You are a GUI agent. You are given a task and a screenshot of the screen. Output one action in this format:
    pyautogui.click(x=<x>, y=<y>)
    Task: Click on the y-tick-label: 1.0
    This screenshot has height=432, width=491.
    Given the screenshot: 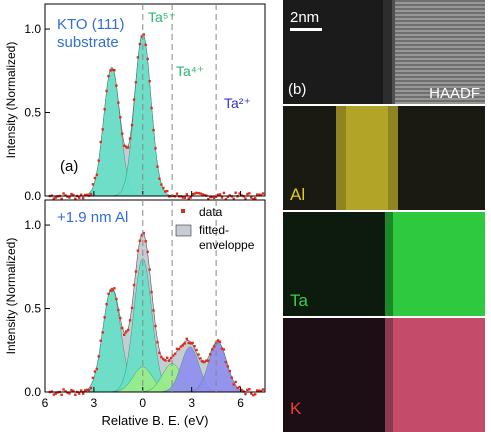 What is the action you would take?
    pyautogui.click(x=32, y=29)
    